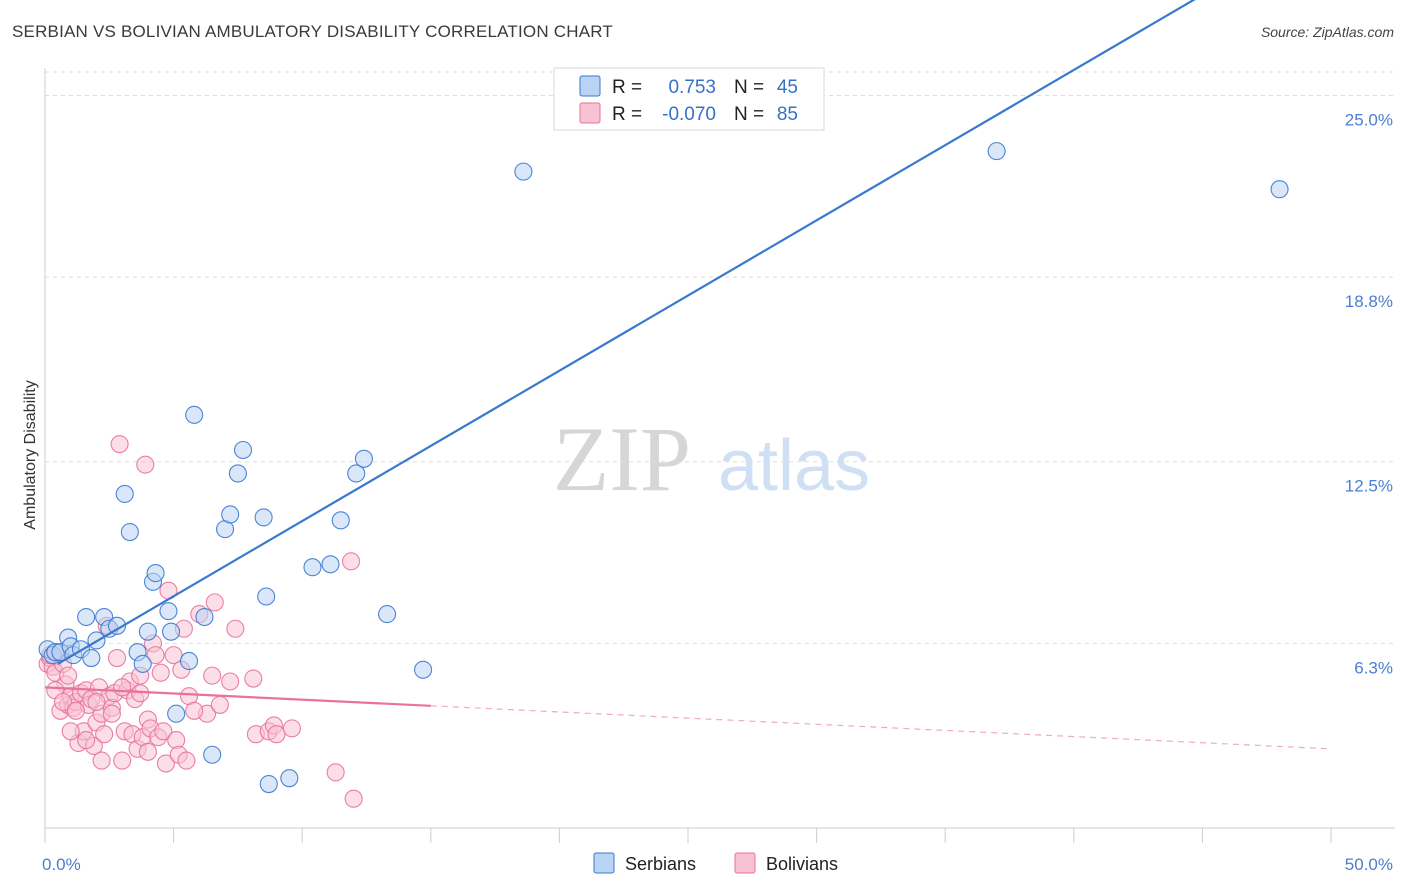  I want to click on source-label: Source: ZipAtlas.com, so click(1327, 32).